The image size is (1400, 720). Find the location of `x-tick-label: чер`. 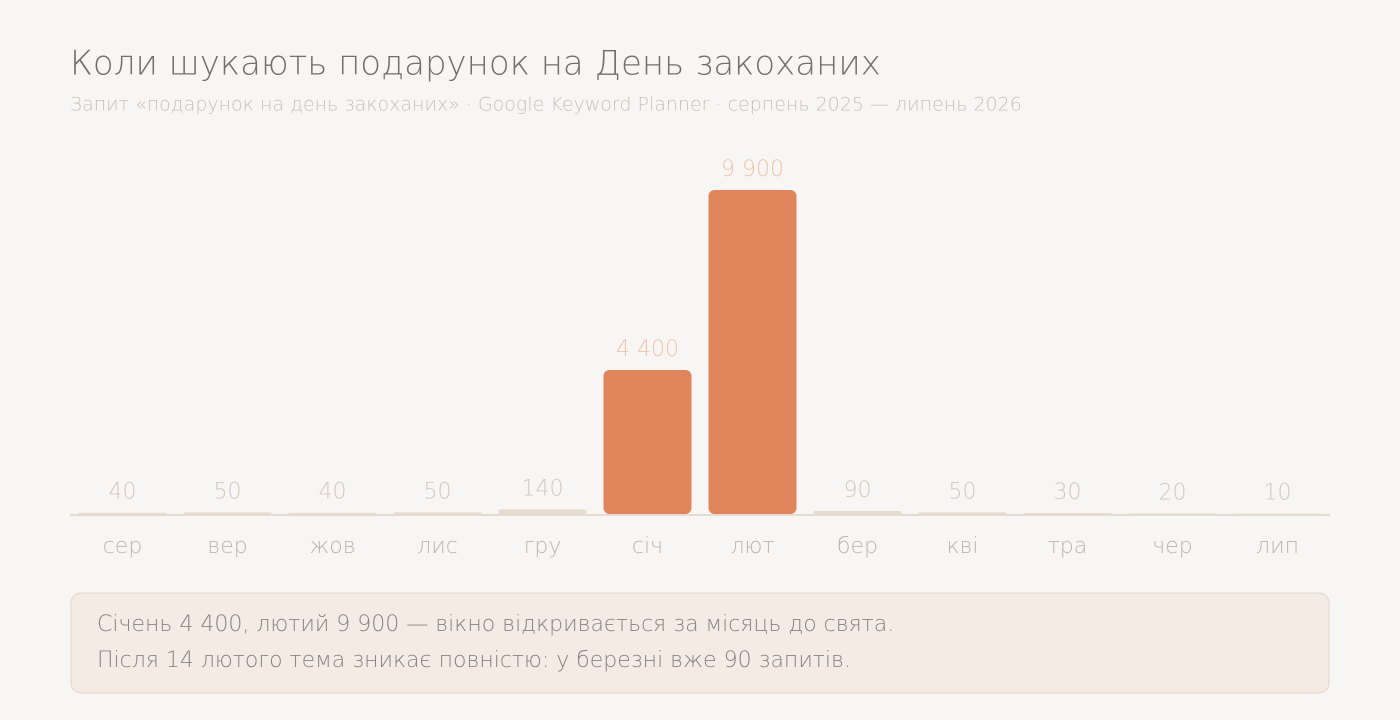

x-tick-label: чер is located at coordinates (1172, 546).